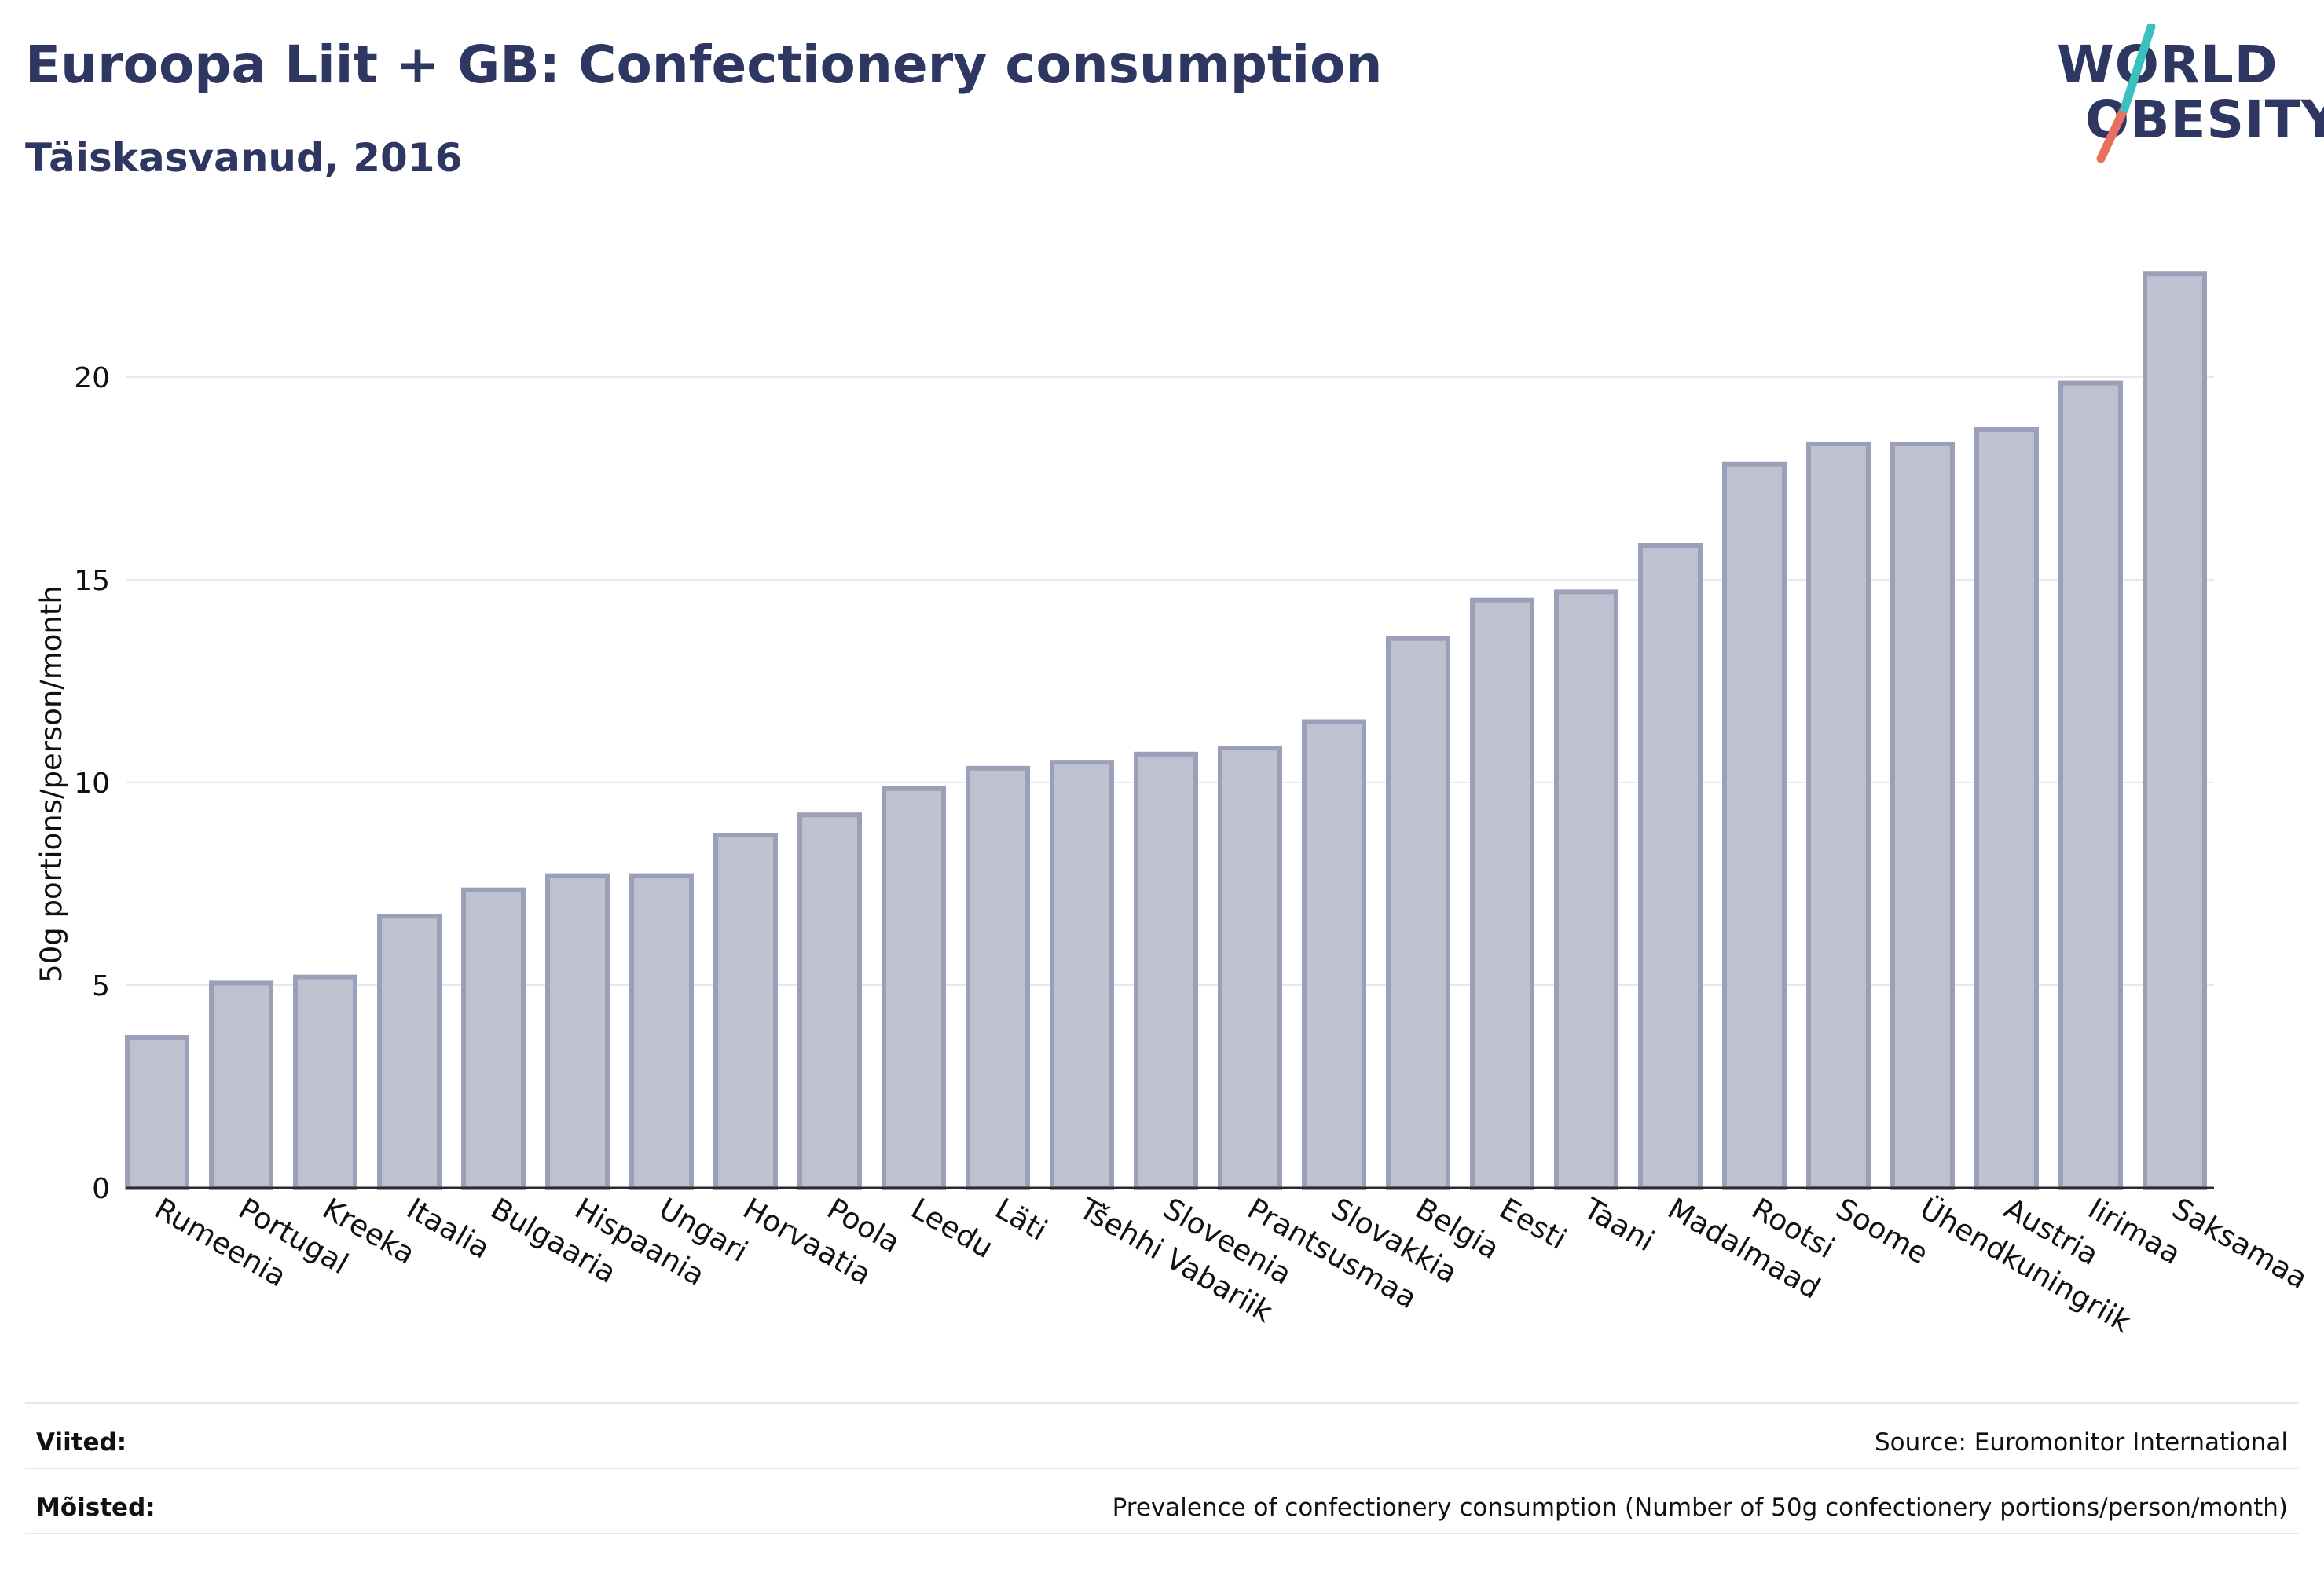  I want to click on references-value: Source: Euromonitor International, so click(2081, 1442).